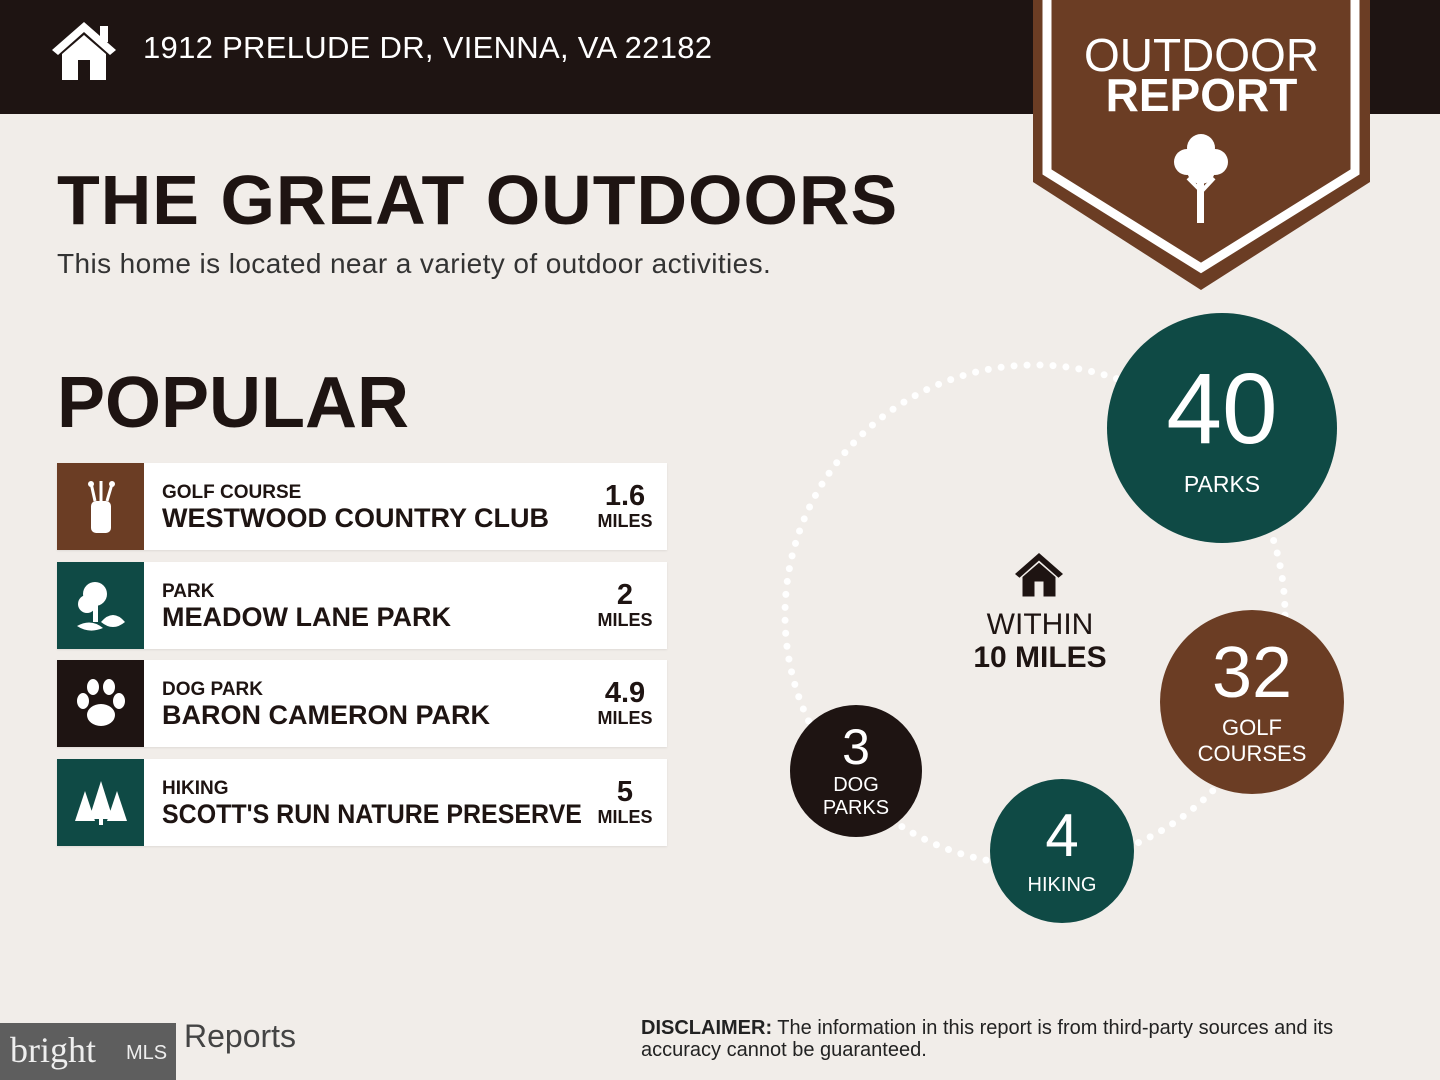 The height and width of the screenshot is (1080, 1440). I want to click on item-distance: 5 MILES, so click(625, 802).